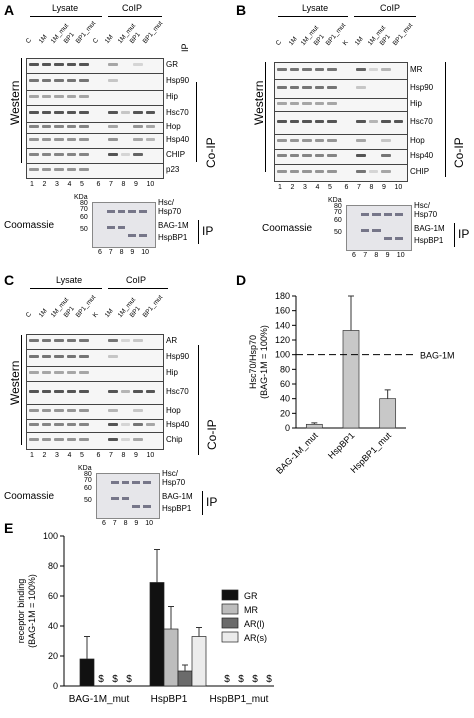 This screenshot has width=474, height=718. I want to click on band-label-ar: AR, so click(172, 340).